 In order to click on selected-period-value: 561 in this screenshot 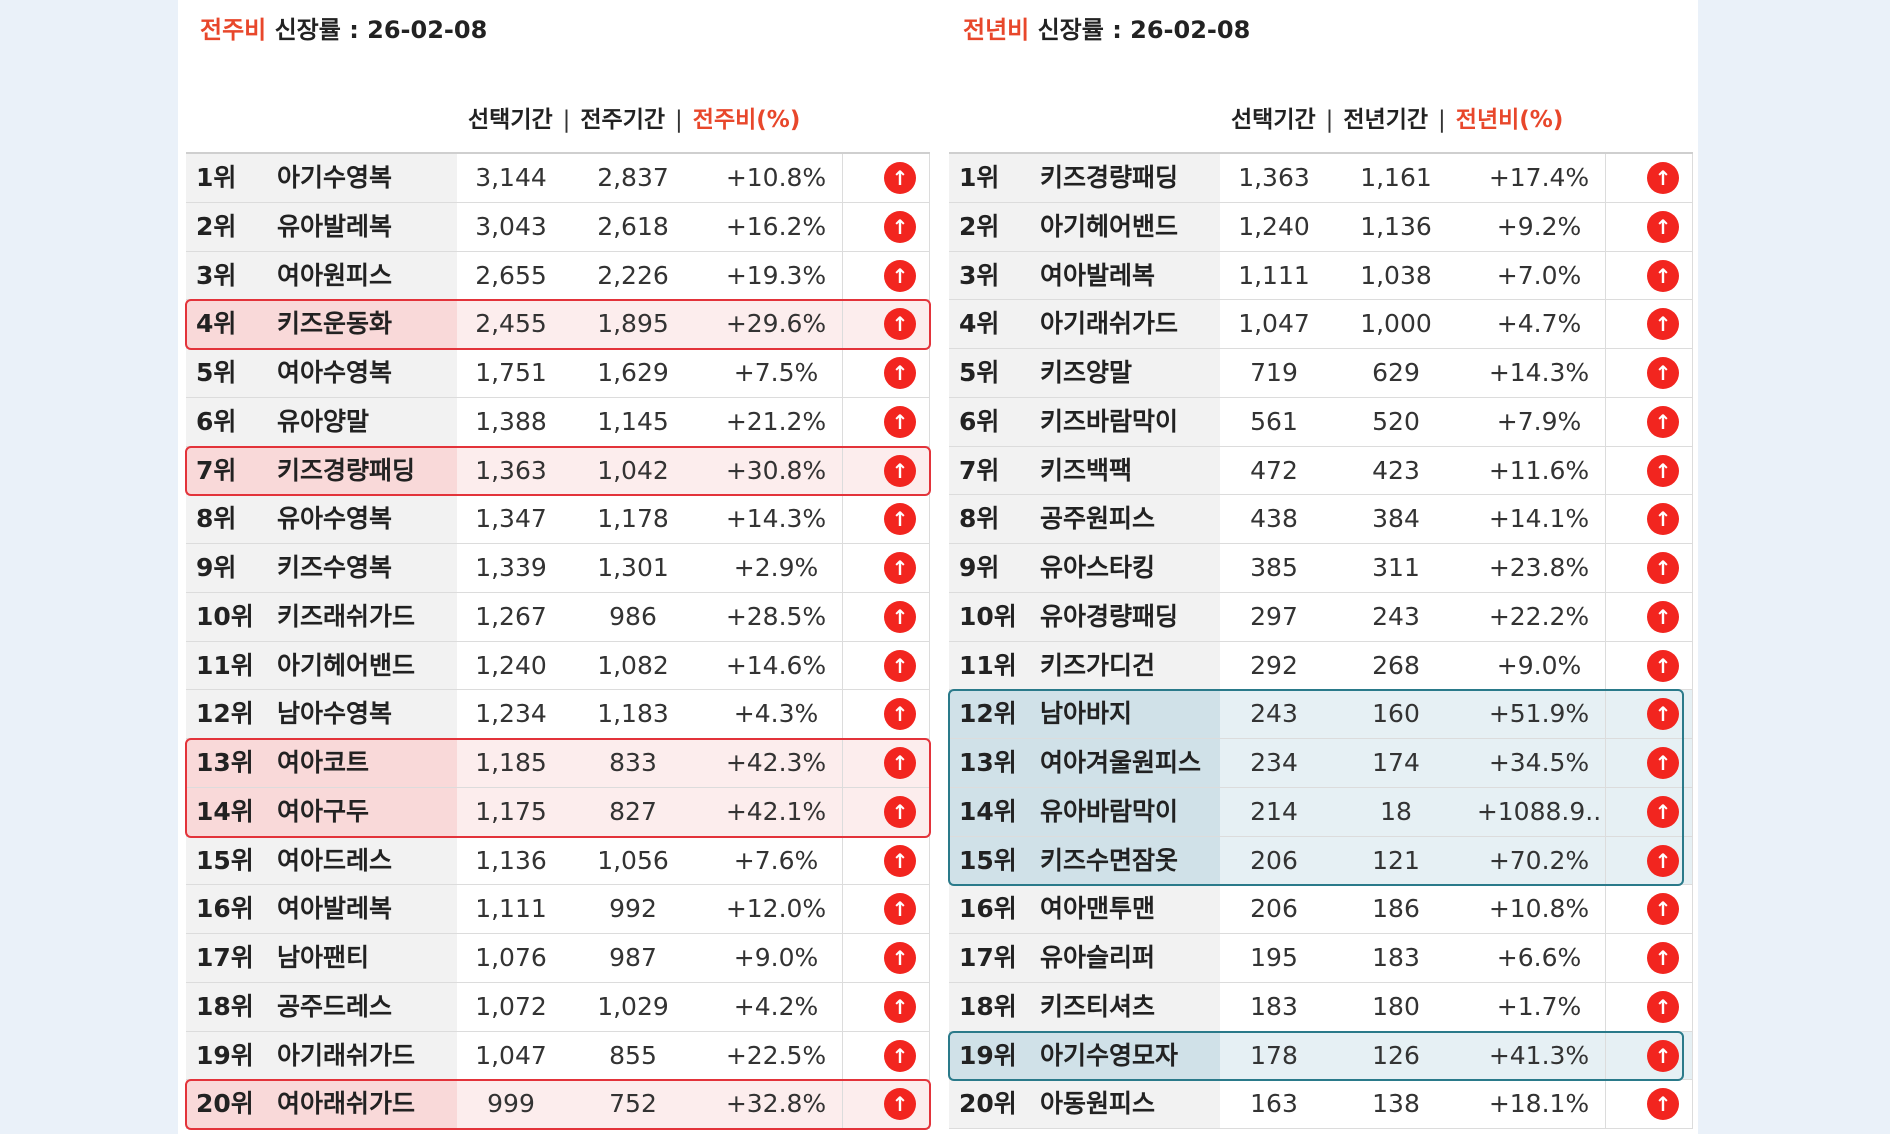, I will do `click(1274, 421)`.